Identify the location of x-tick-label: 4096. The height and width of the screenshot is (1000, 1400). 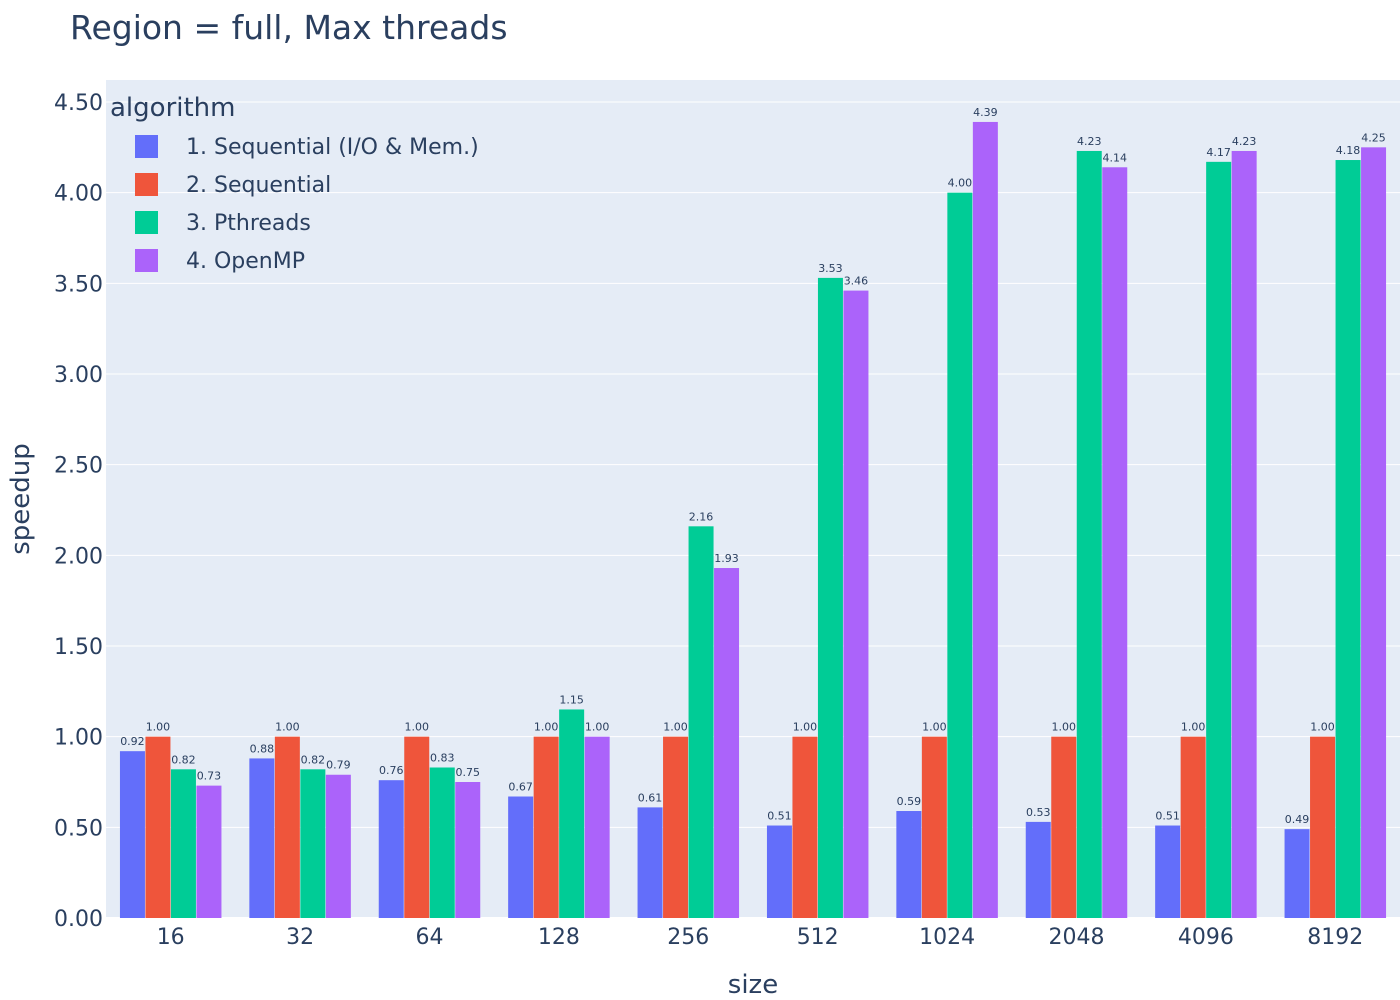
(1206, 937).